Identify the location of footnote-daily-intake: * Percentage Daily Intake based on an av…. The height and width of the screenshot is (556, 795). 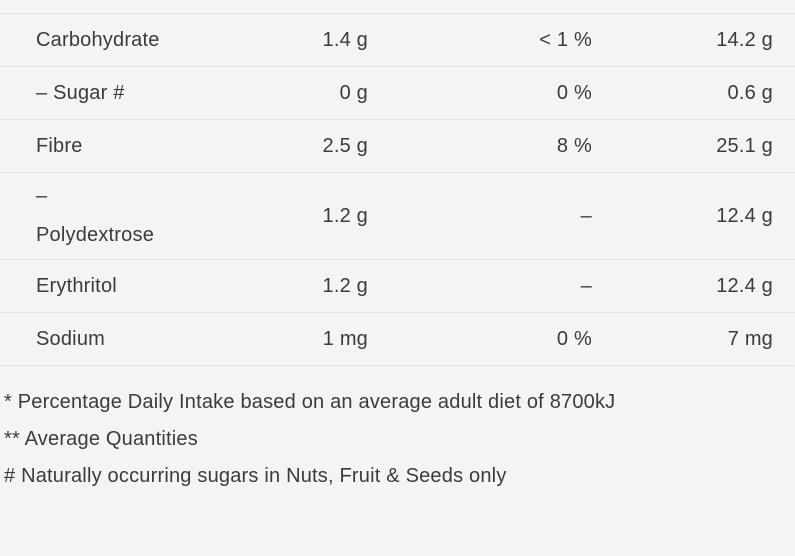
(310, 402).